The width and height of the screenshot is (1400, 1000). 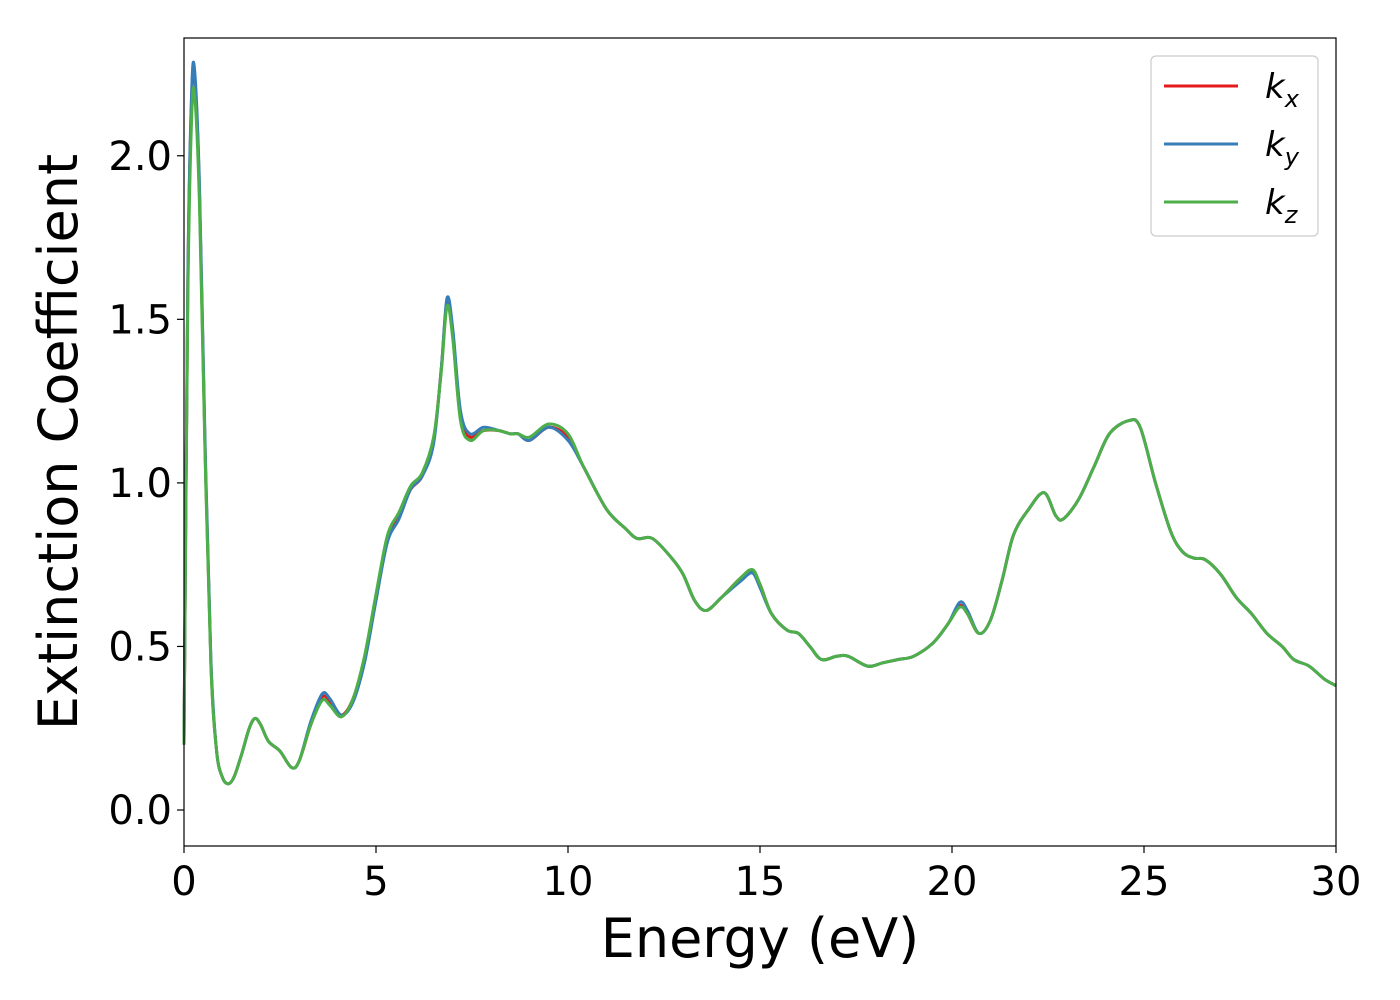 What do you see at coordinates (952, 882) in the screenshot?
I see `x-tick-label: 20` at bounding box center [952, 882].